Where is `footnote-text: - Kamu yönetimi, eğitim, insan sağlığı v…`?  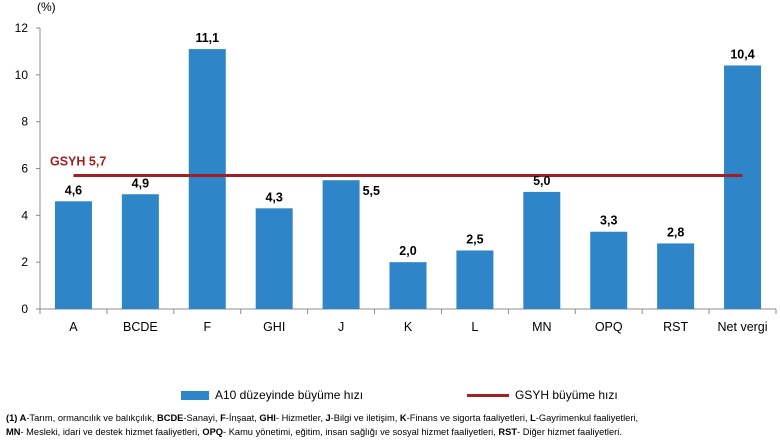 footnote-text: - Kamu yönetimi, eğitim, insan sağlığı v… is located at coordinates (361, 432).